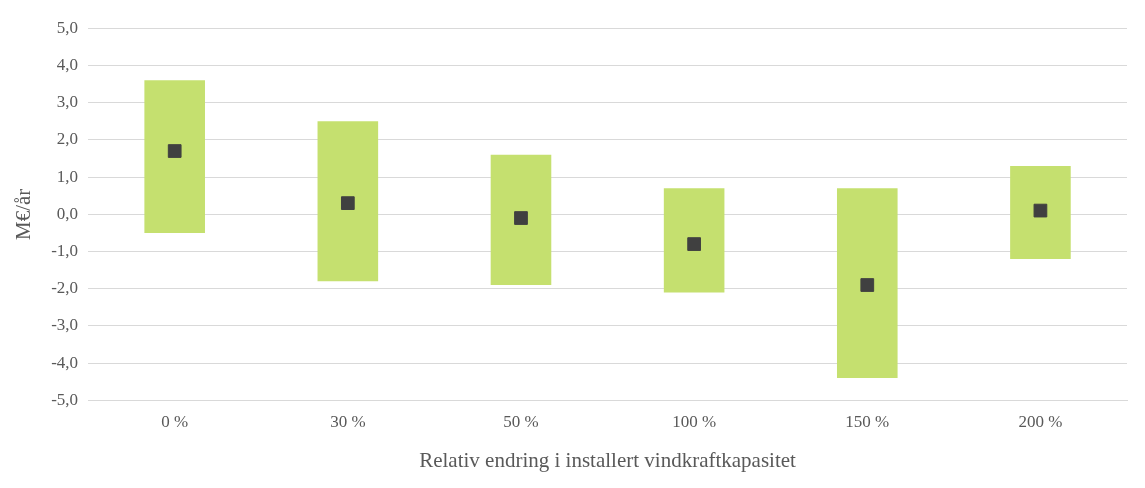  Describe the element at coordinates (65, 362) in the screenshot. I see `y-tick-label: -4,0` at that location.